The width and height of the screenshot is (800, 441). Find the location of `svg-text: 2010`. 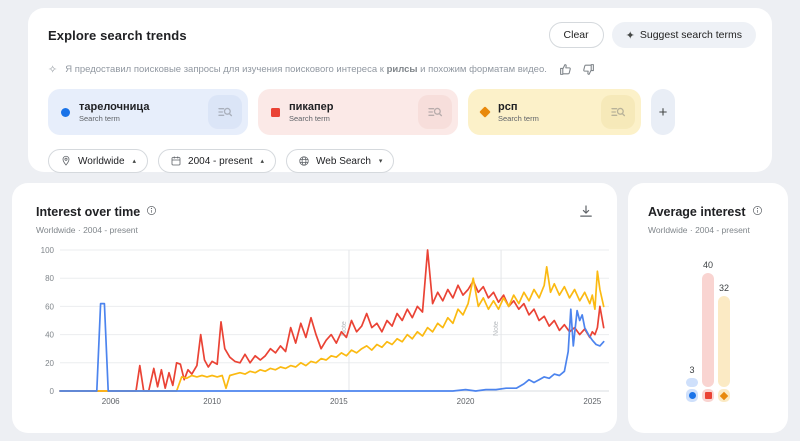

svg-text: 2010 is located at coordinates (212, 401).